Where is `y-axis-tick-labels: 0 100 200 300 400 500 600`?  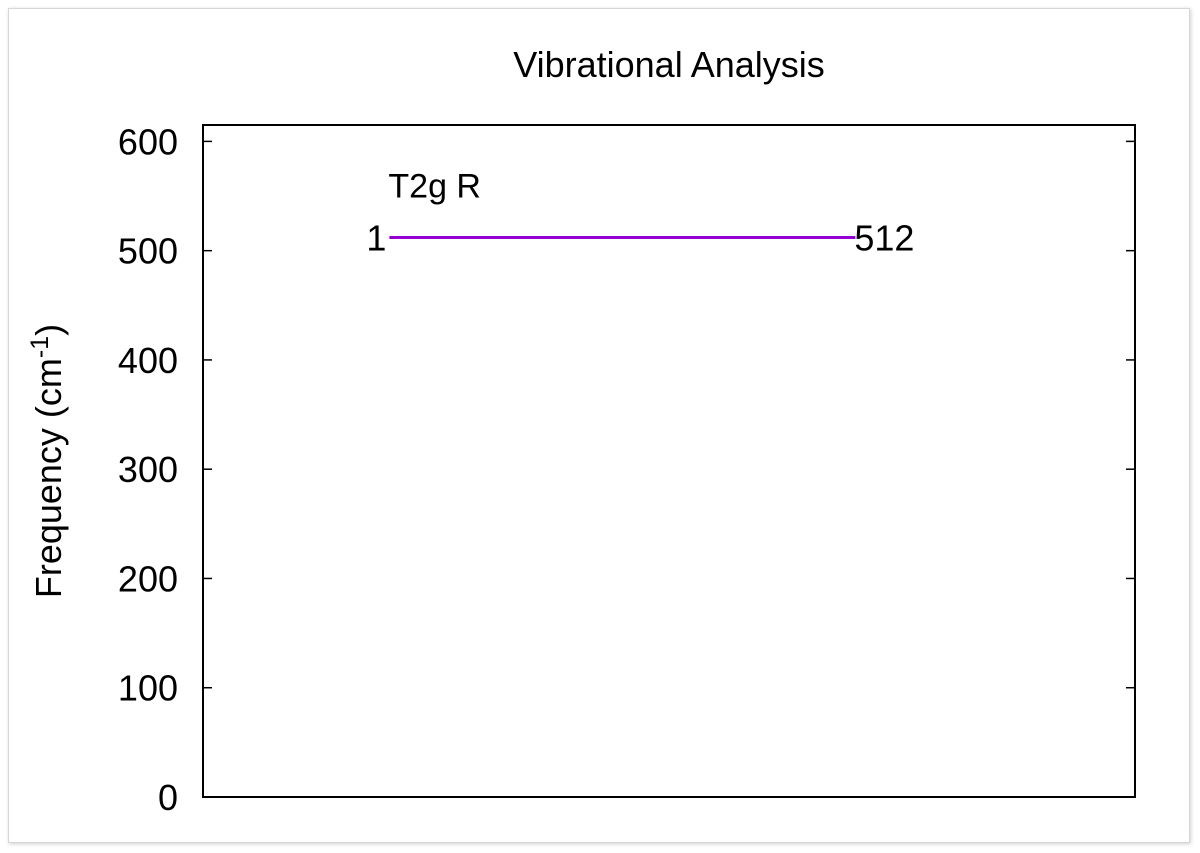
y-axis-tick-labels: 0 100 200 300 400 500 600 is located at coordinates (148, 469).